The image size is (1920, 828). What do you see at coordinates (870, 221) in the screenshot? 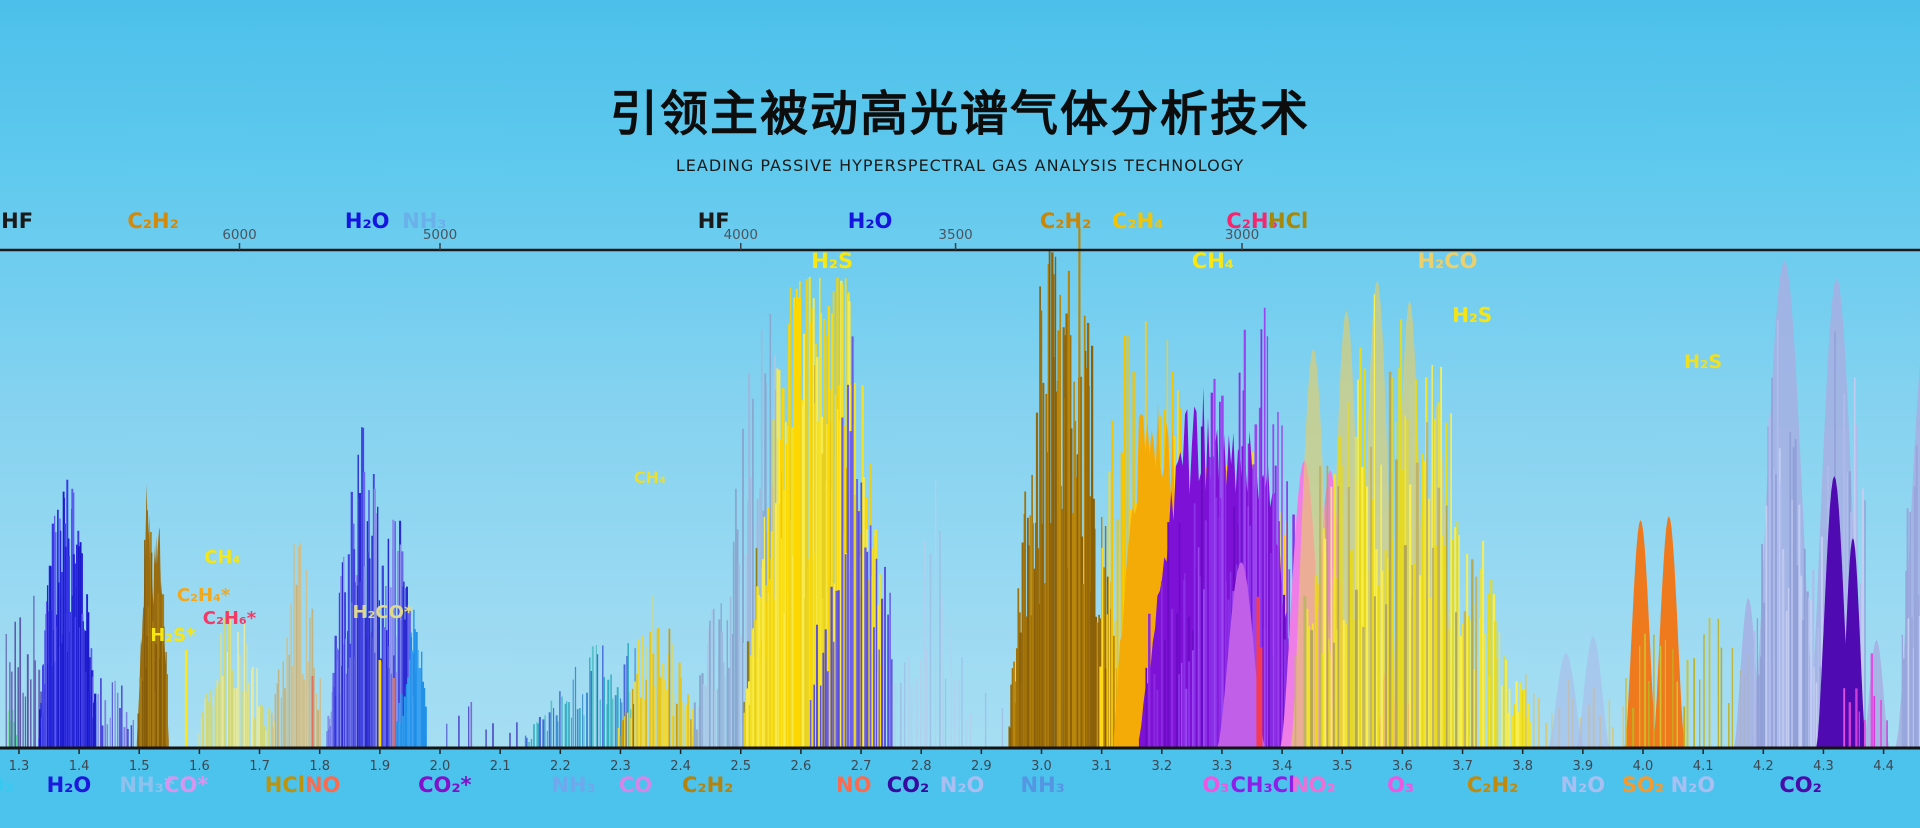
I see `top-gas-label-ho: H₂O` at bounding box center [870, 221].